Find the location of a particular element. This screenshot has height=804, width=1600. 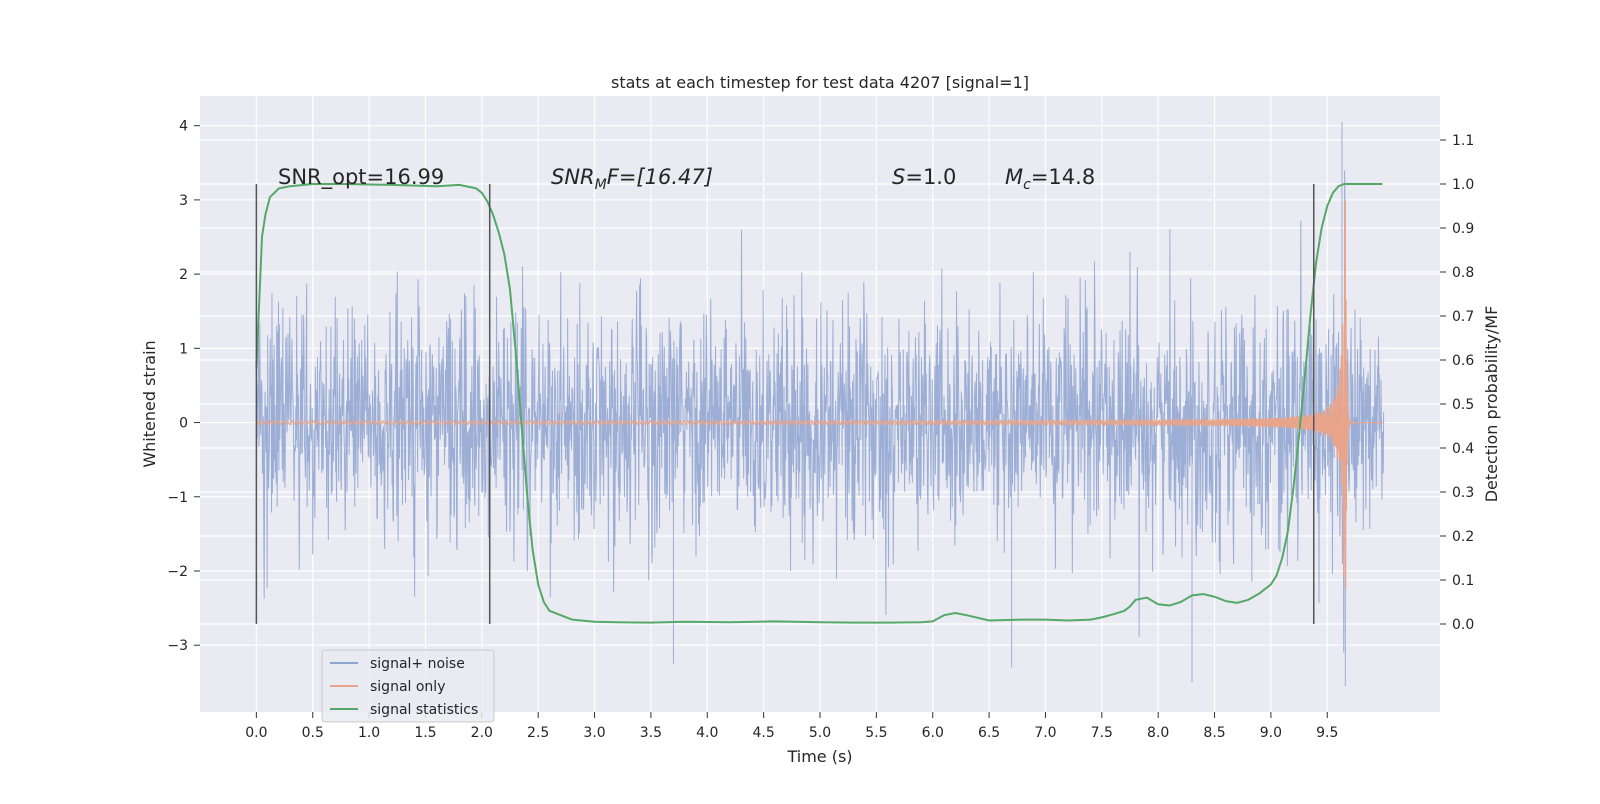

x-tick-label: 4.0 is located at coordinates (707, 733).